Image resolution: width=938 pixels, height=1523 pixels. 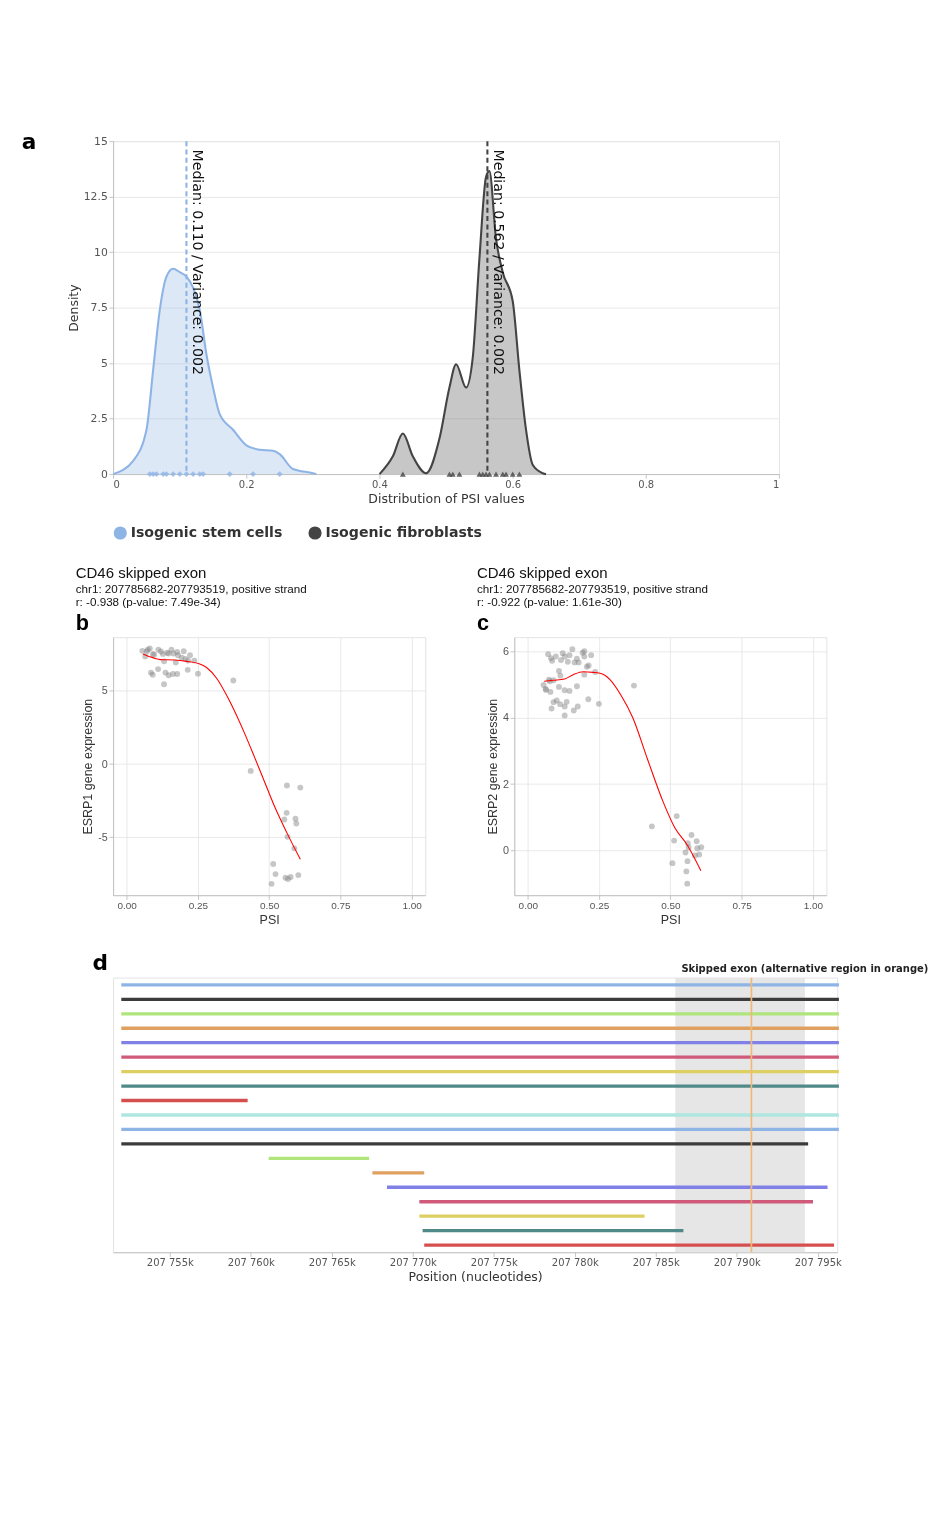 I want to click on x-axis-title: Position (nucleotides), so click(x=475, y=1277).